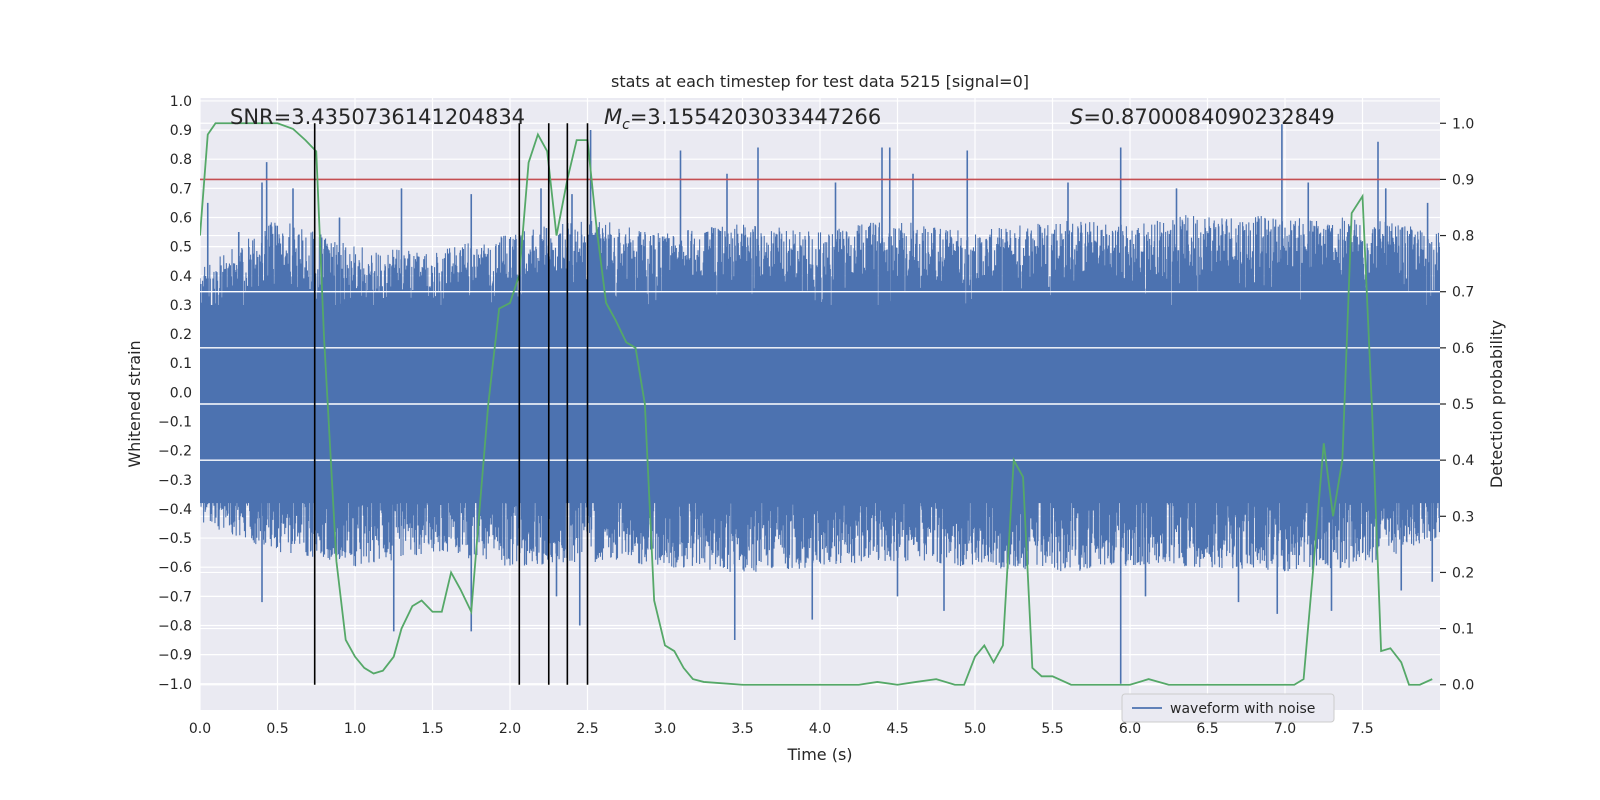 The height and width of the screenshot is (800, 1600). Describe the element at coordinates (1463, 630) in the screenshot. I see `y2-tick-label: 0.1` at that location.